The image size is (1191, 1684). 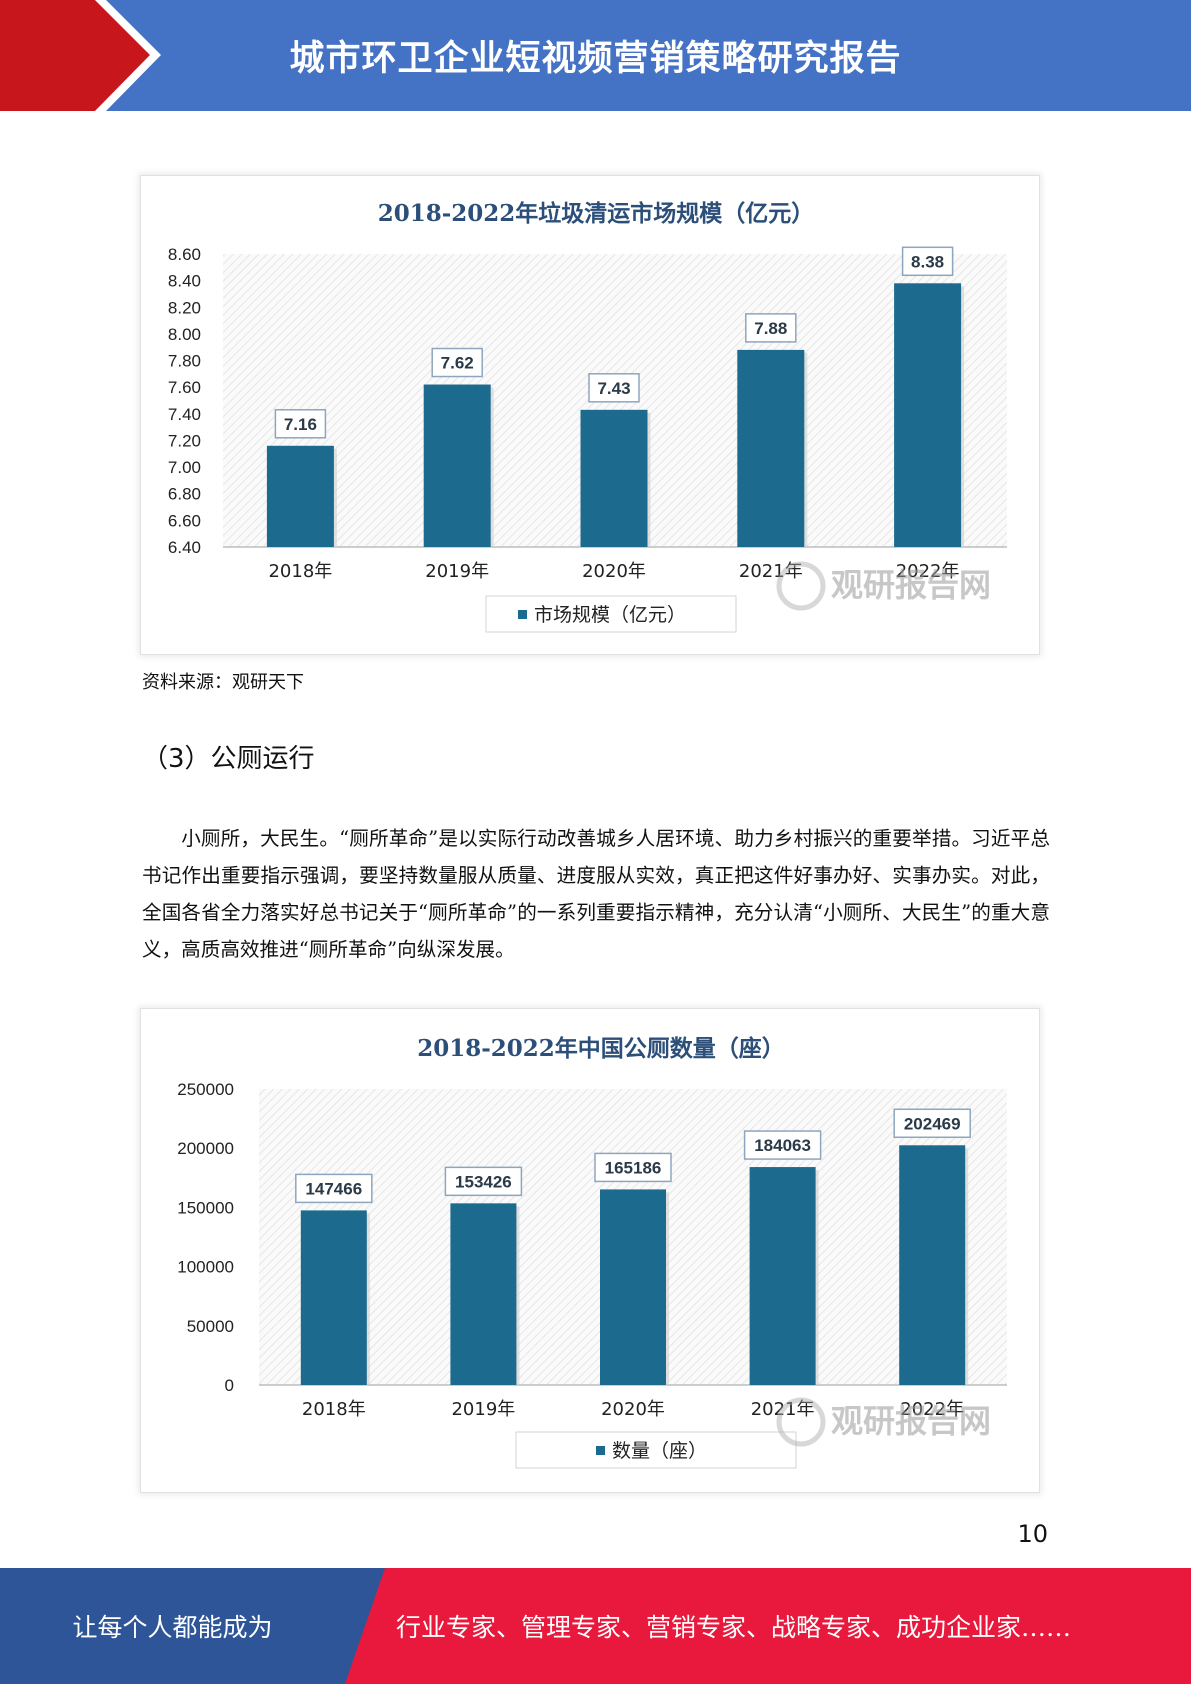 I want to click on page-header: 城市环卫企业短视频营销策略研究报告, so click(x=595, y=55).